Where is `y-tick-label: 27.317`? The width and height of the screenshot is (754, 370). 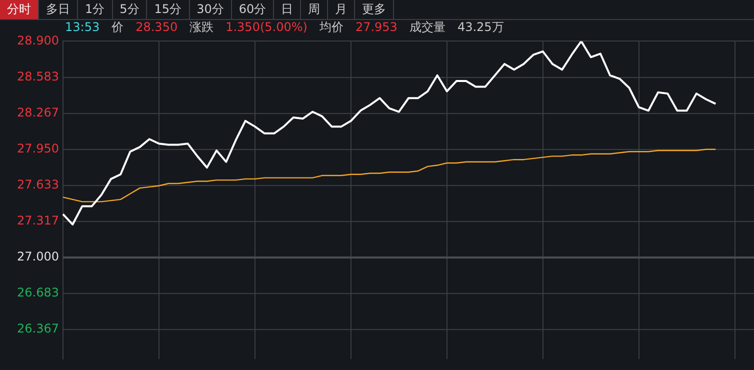
y-tick-label: 27.317 is located at coordinates (38, 221).